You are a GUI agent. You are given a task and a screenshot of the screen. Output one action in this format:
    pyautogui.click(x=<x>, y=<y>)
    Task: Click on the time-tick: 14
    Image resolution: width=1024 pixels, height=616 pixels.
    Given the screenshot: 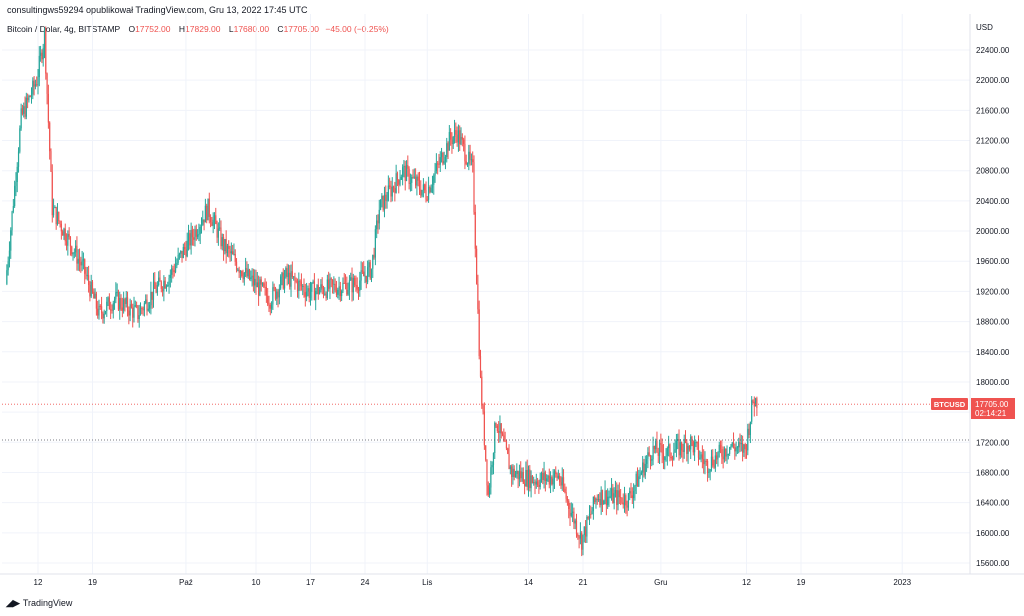 What is the action you would take?
    pyautogui.click(x=528, y=582)
    